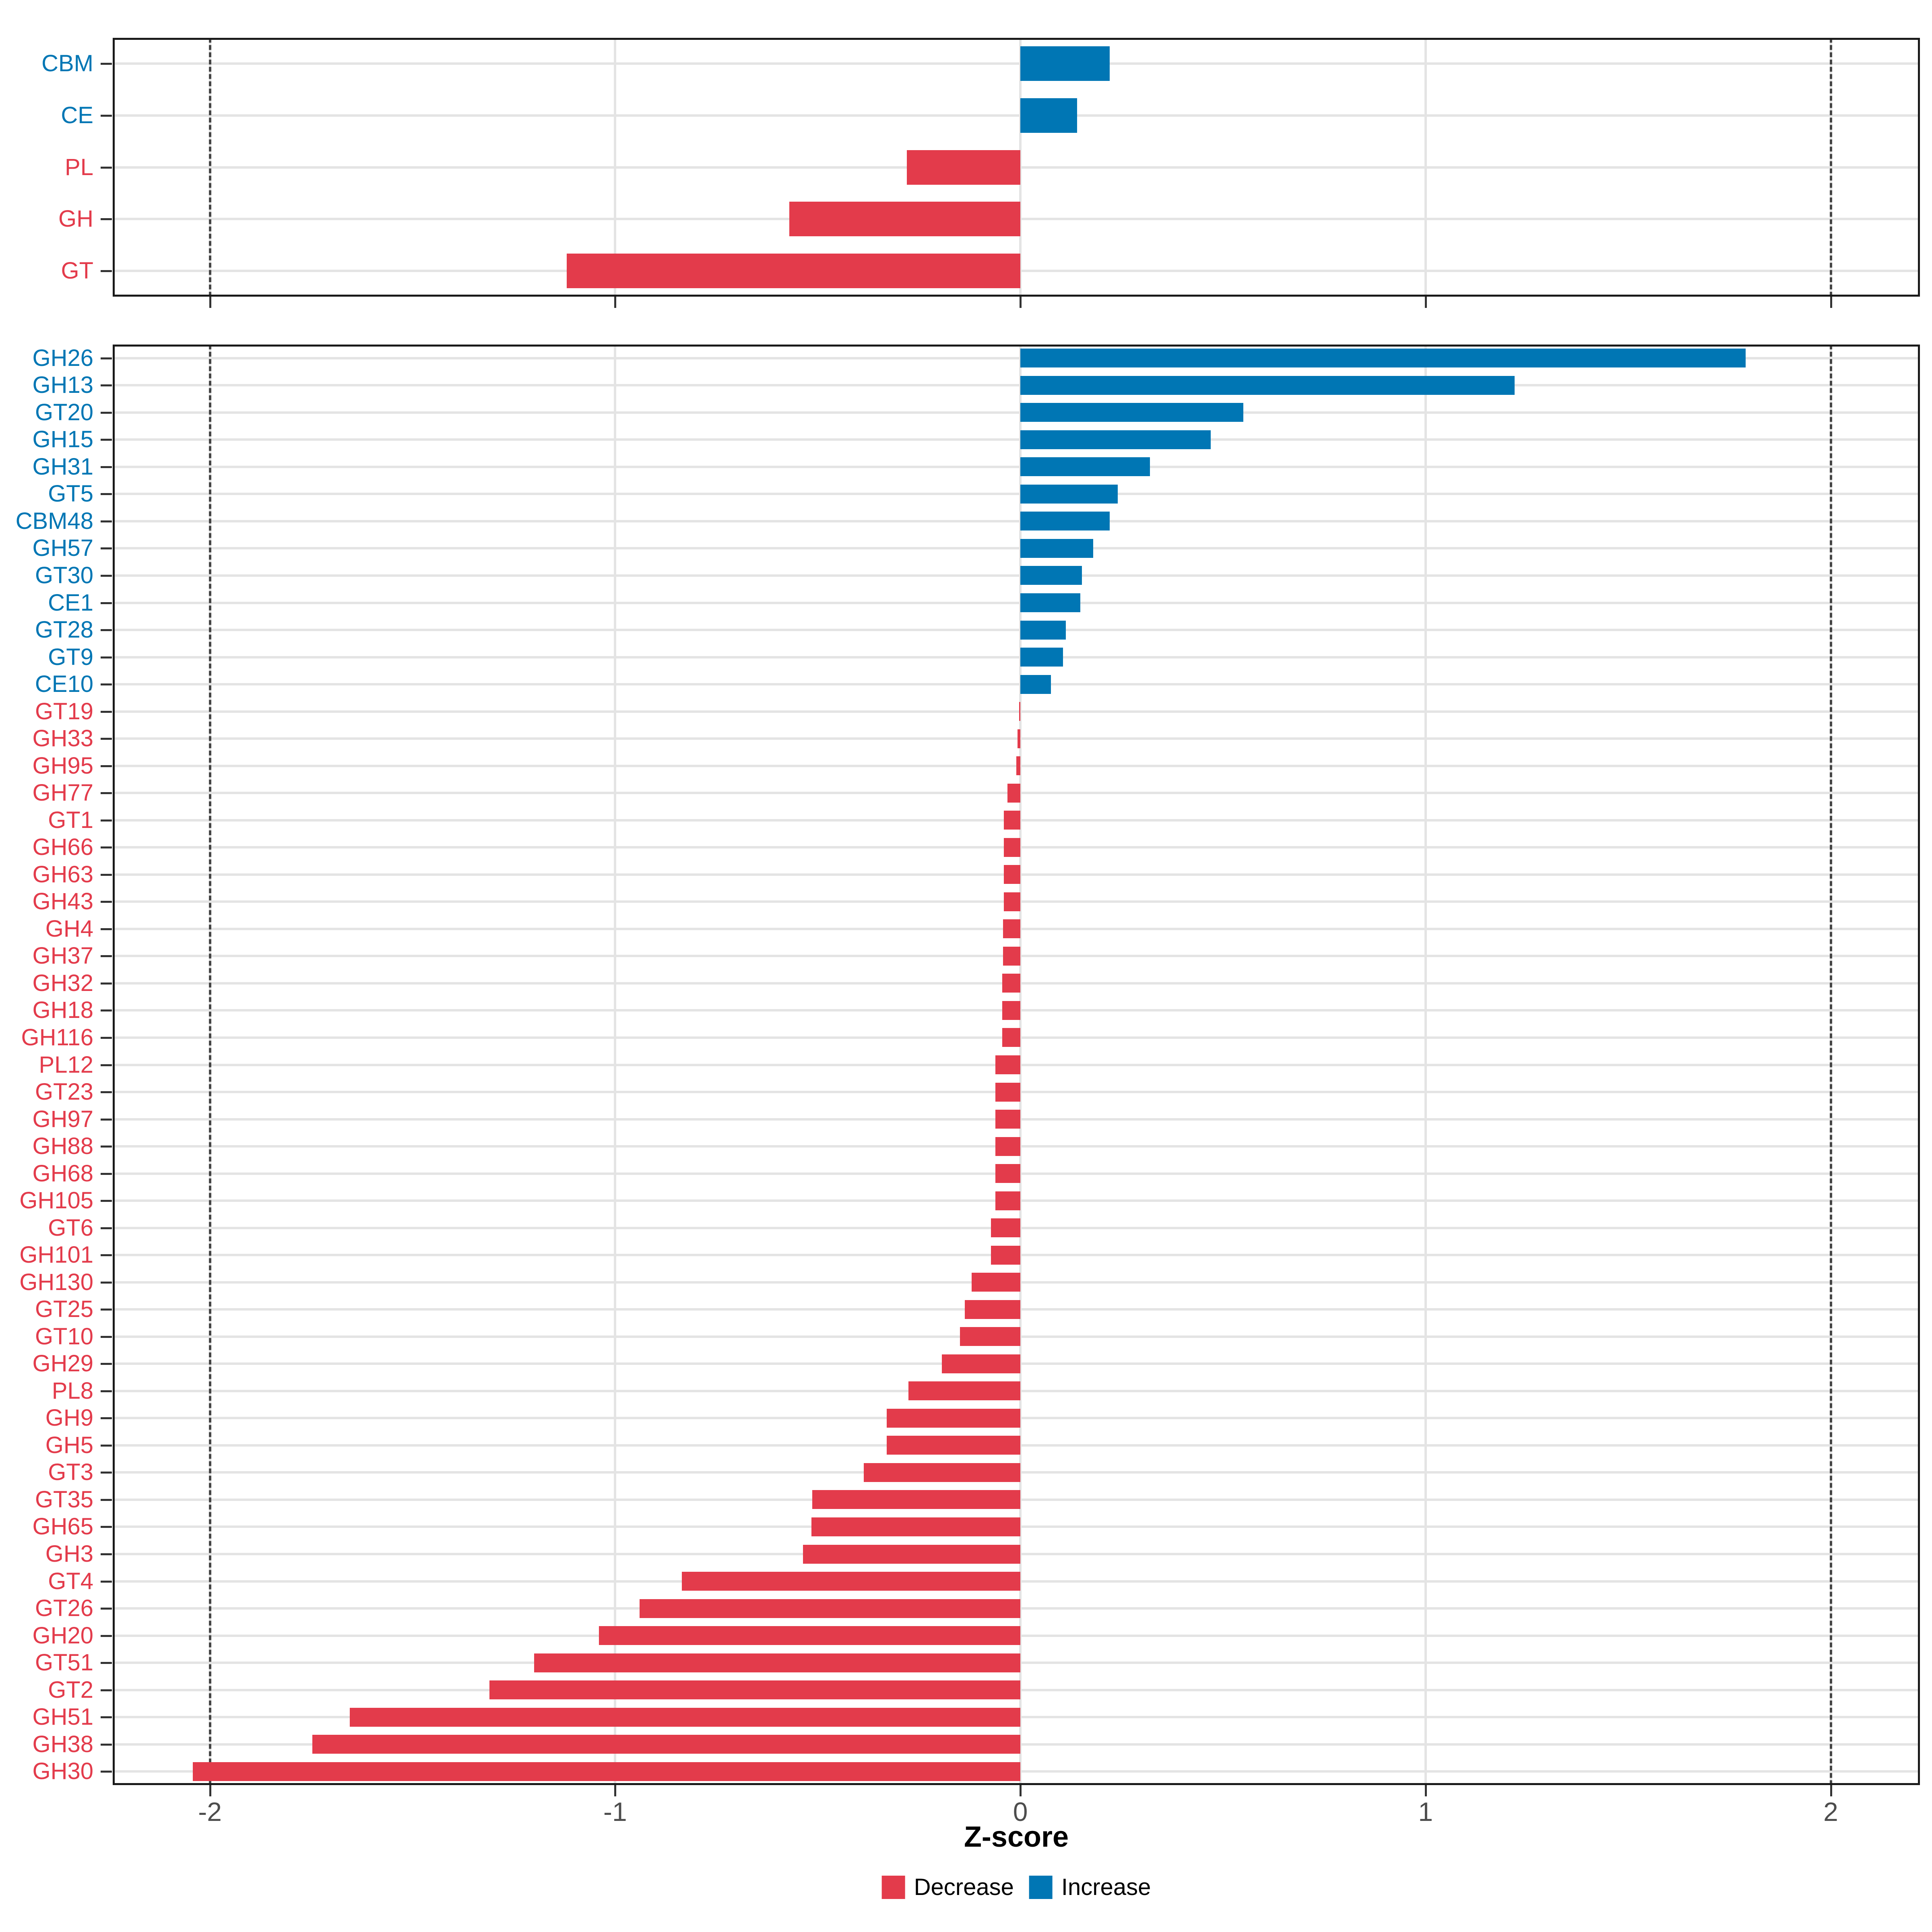 The width and height of the screenshot is (1932, 1932). What do you see at coordinates (905, 219) in the screenshot?
I see `bar-GH` at bounding box center [905, 219].